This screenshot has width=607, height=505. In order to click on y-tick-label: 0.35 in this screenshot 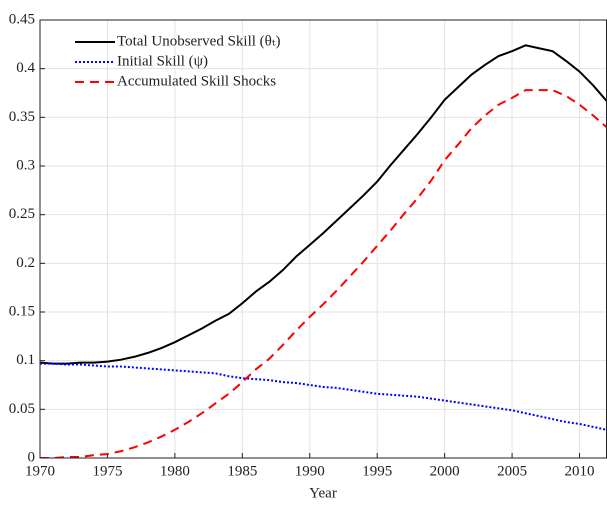, I will do `click(22, 117)`.